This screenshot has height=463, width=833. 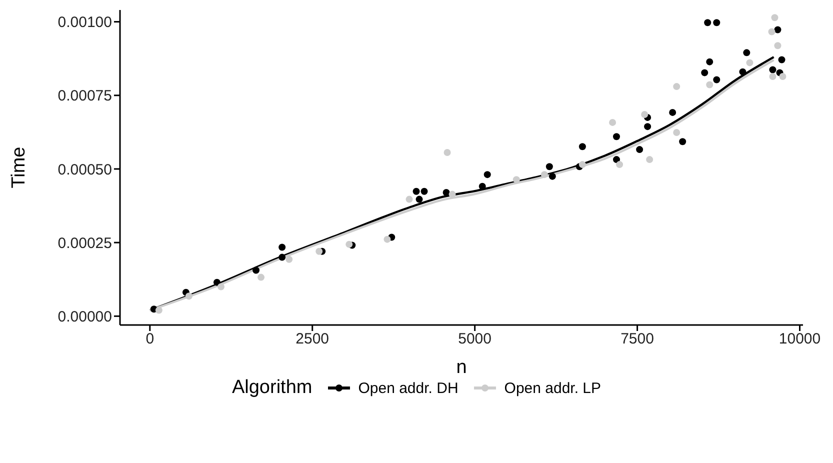 What do you see at coordinates (85, 243) in the screenshot?
I see `y-tick-label: 0.00025` at bounding box center [85, 243].